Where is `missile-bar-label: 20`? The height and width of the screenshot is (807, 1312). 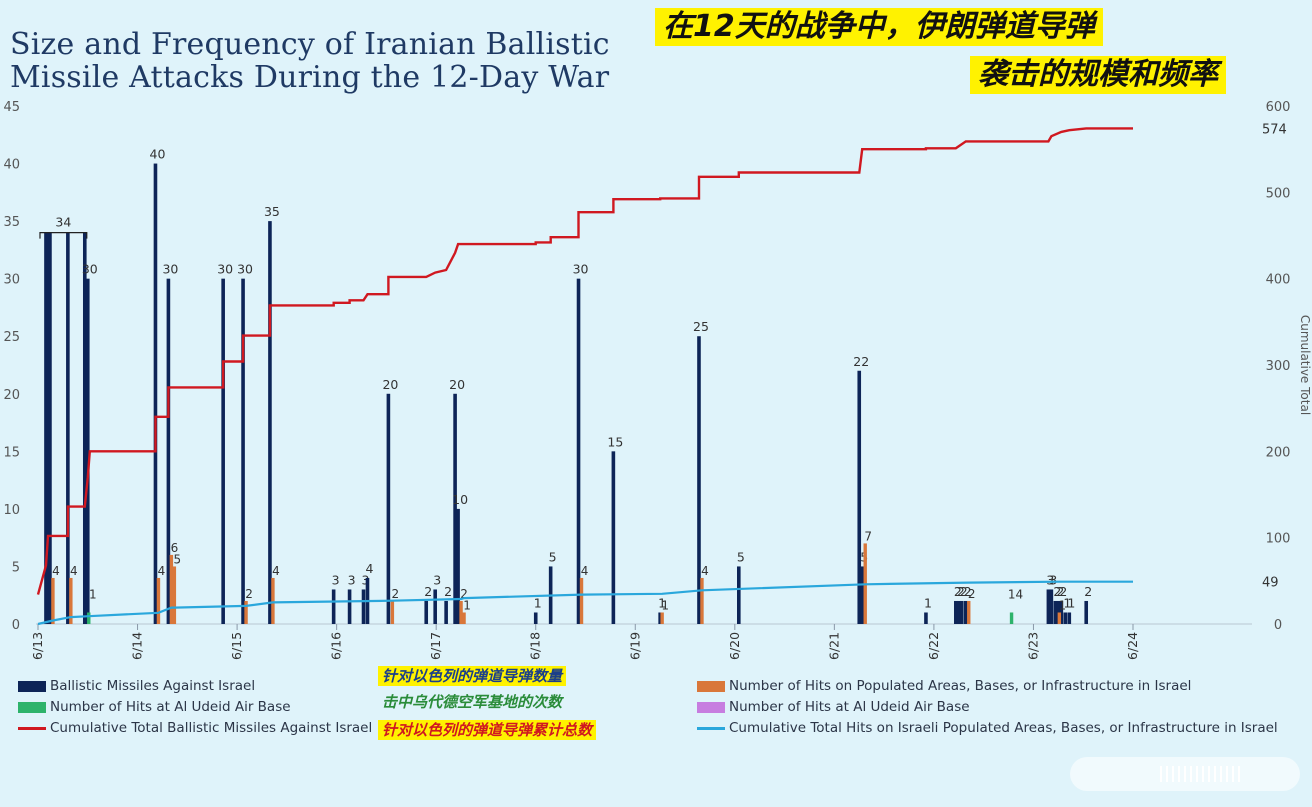 missile-bar-label: 20 is located at coordinates (390, 384).